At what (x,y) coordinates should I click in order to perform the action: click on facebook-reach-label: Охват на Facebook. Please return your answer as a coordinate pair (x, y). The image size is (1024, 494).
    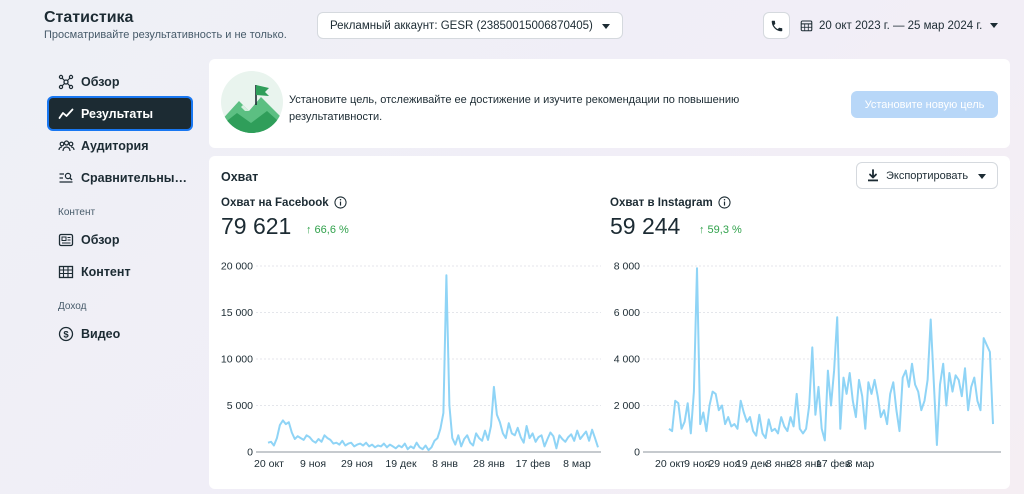
    Looking at the image, I should click on (284, 202).